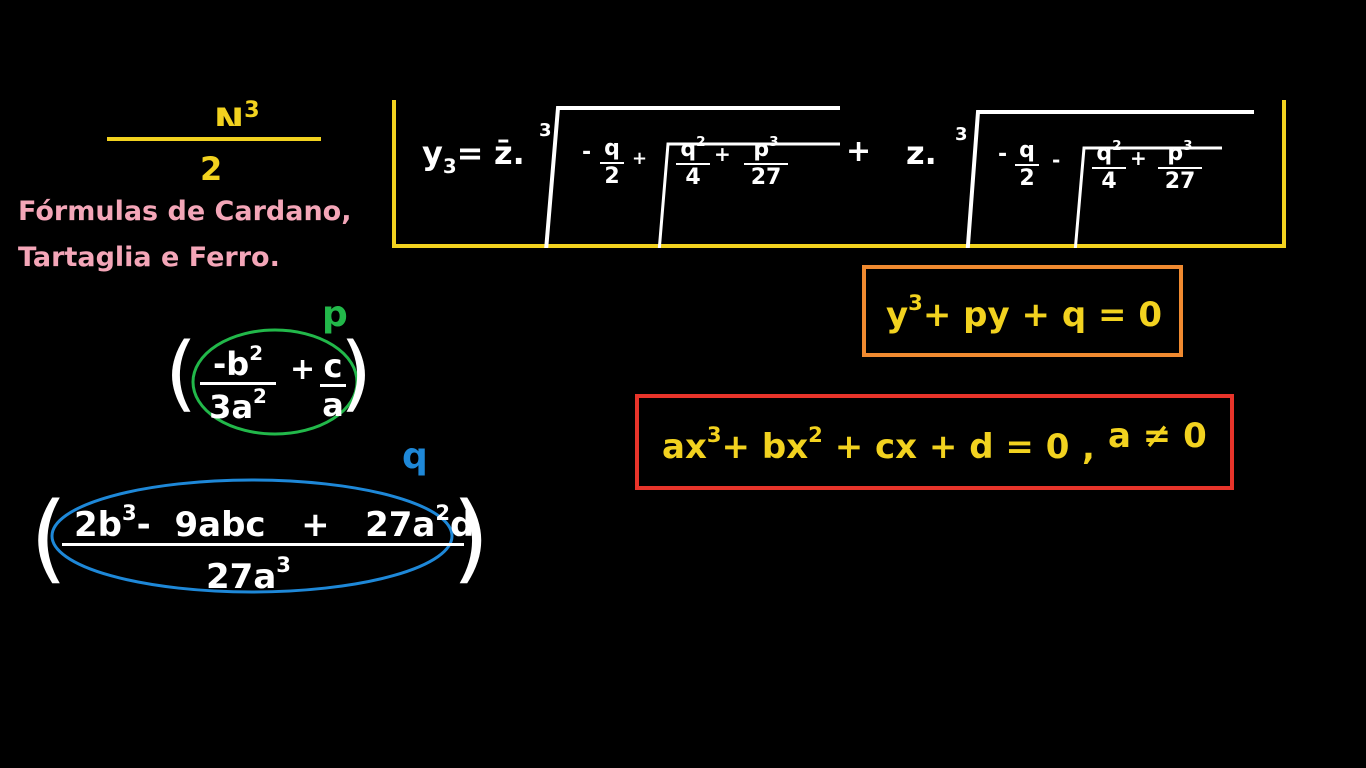 The image size is (1366, 768). I want to click on frac-q2-over-4-b: q2 4, so click(1109, 166).